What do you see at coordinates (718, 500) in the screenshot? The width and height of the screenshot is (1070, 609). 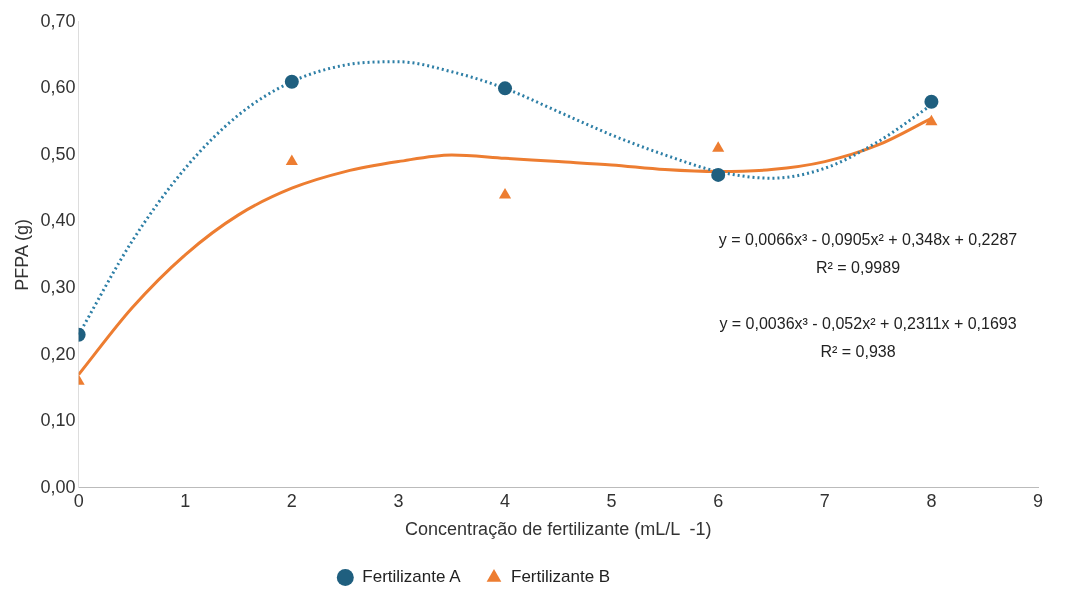 I see `x-tick-label: 6` at bounding box center [718, 500].